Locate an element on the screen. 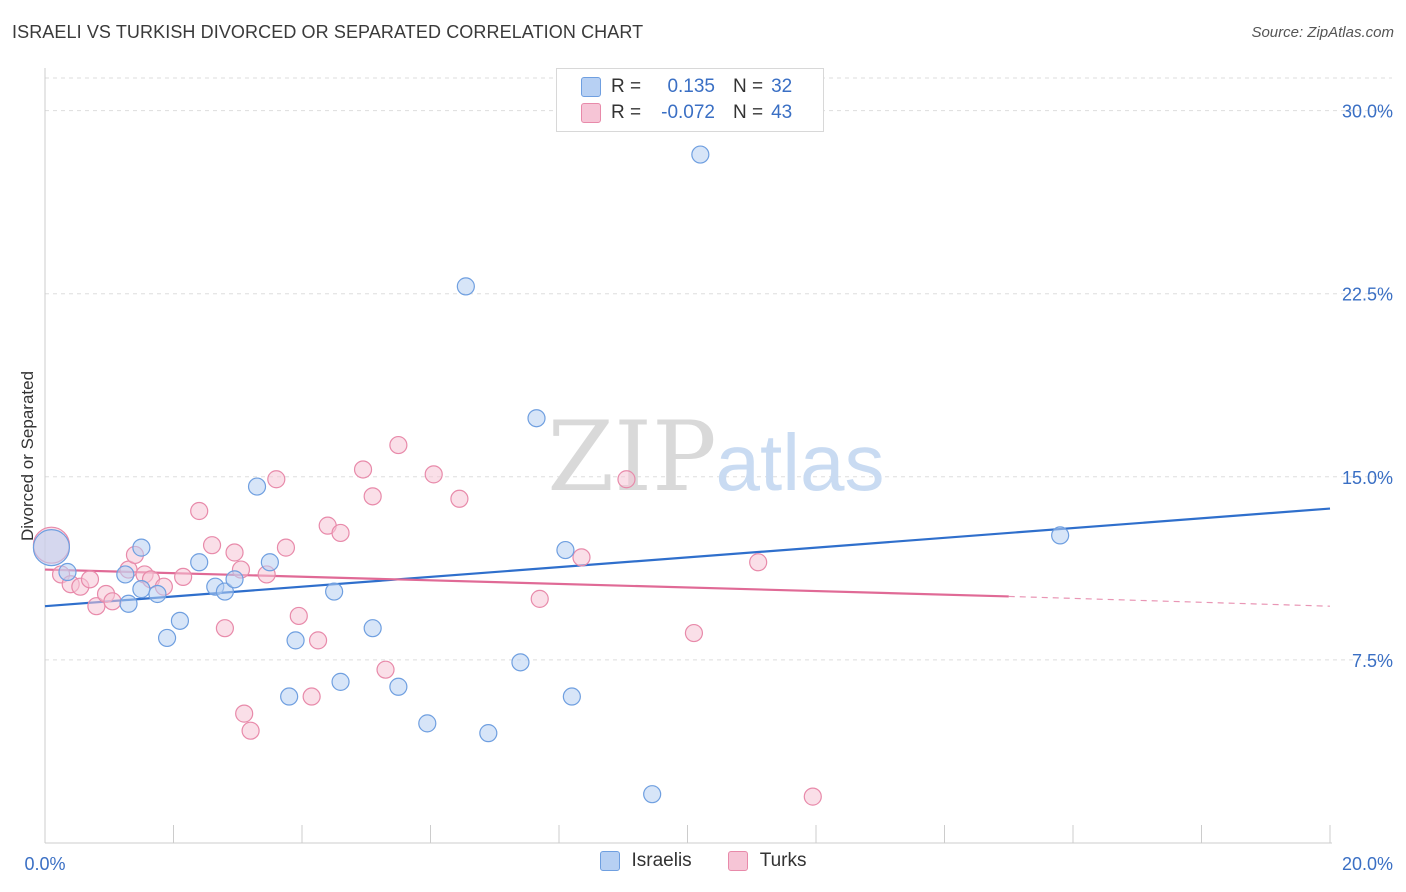 This screenshot has height=892, width=1406. y-tick-label: 22.5% is located at coordinates (1367, 295).